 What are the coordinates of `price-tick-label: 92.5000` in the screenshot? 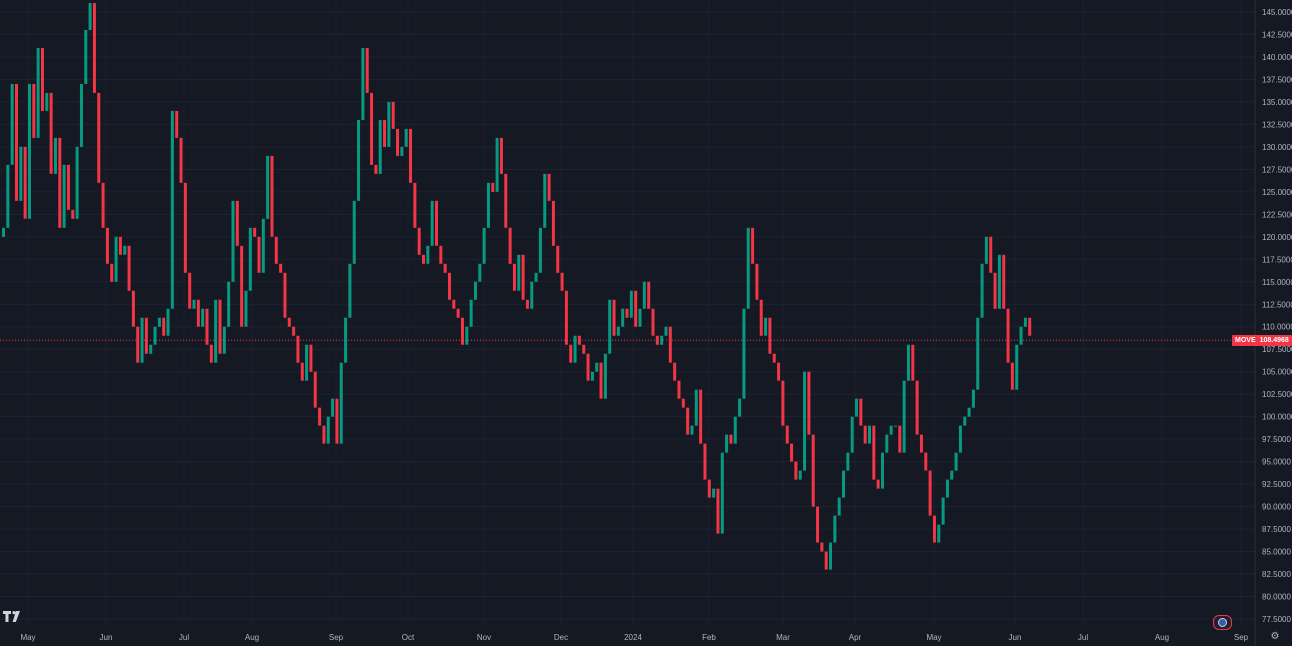 It's located at (1276, 484).